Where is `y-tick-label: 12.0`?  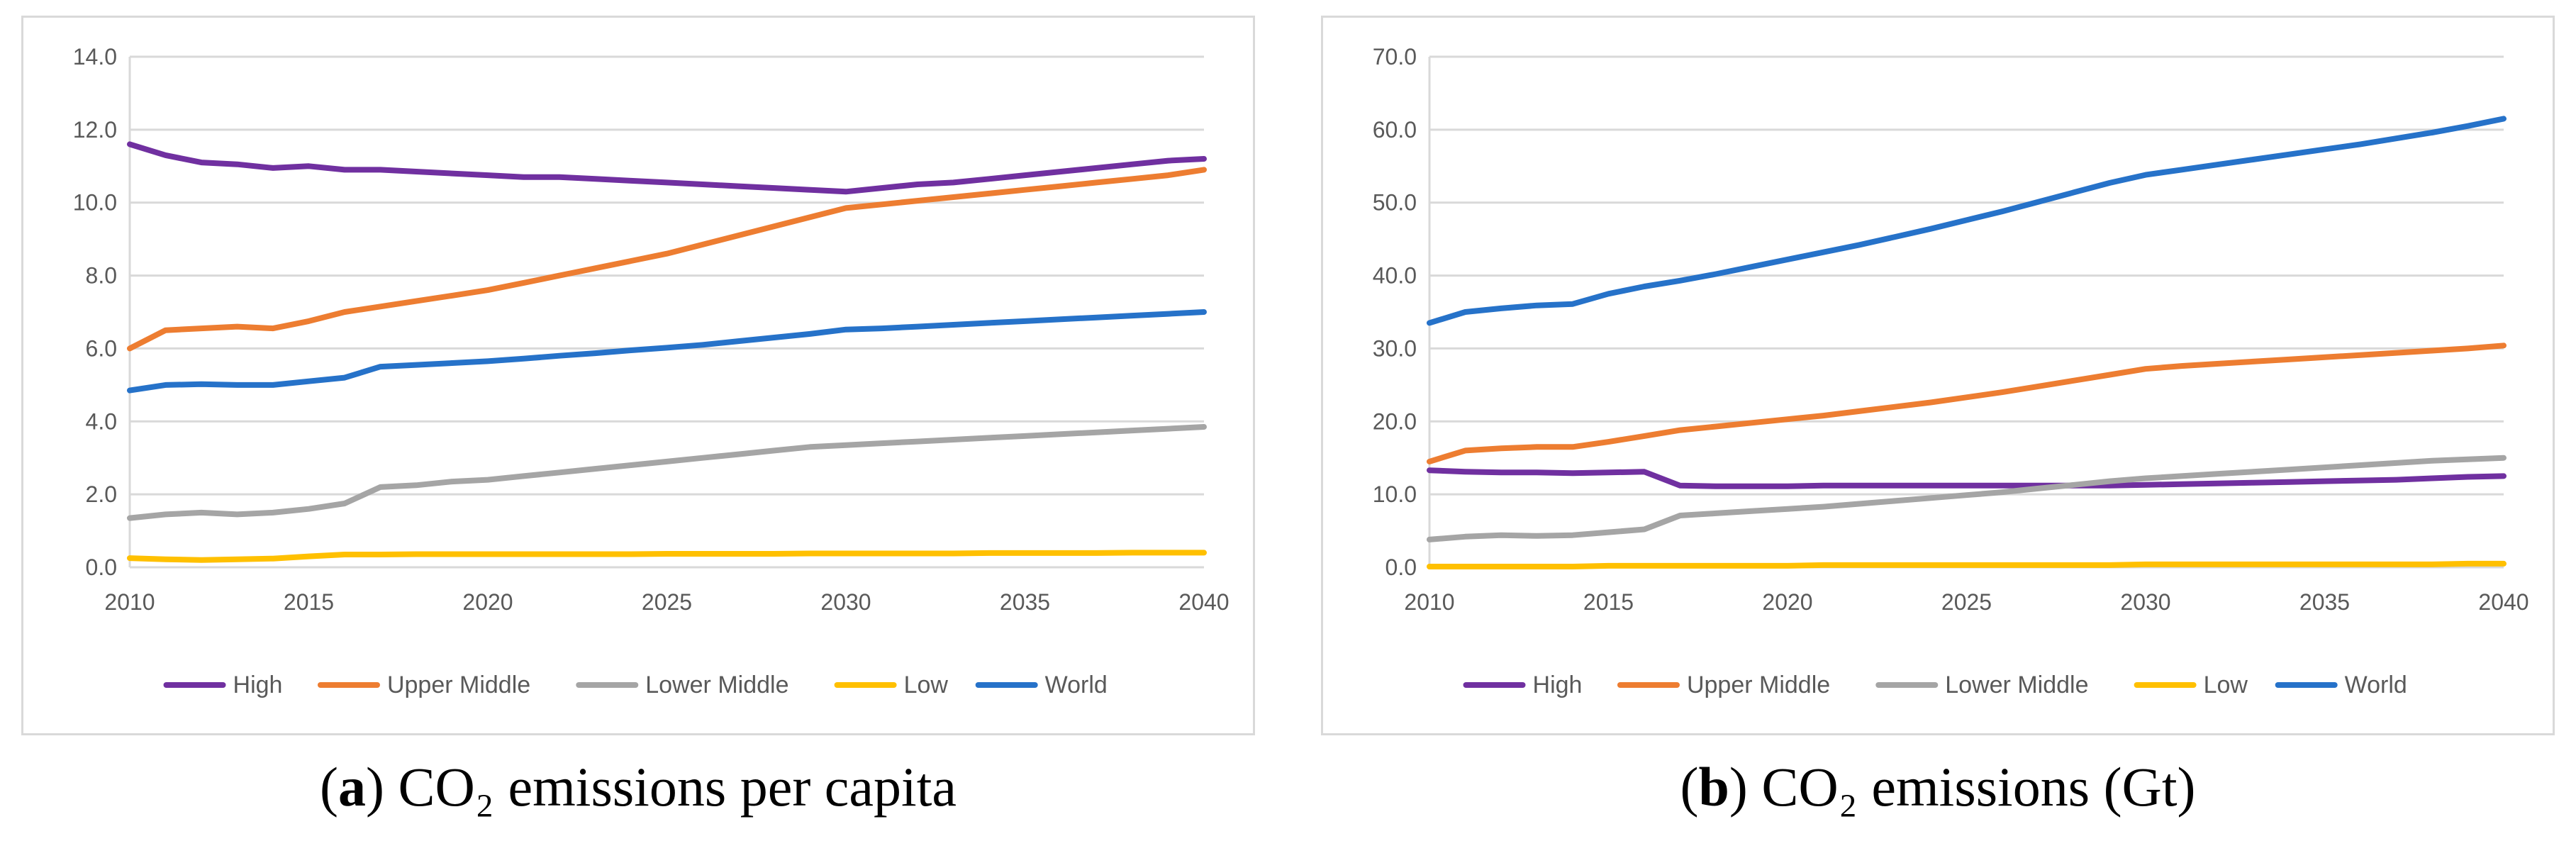
y-tick-label: 12.0 is located at coordinates (95, 130).